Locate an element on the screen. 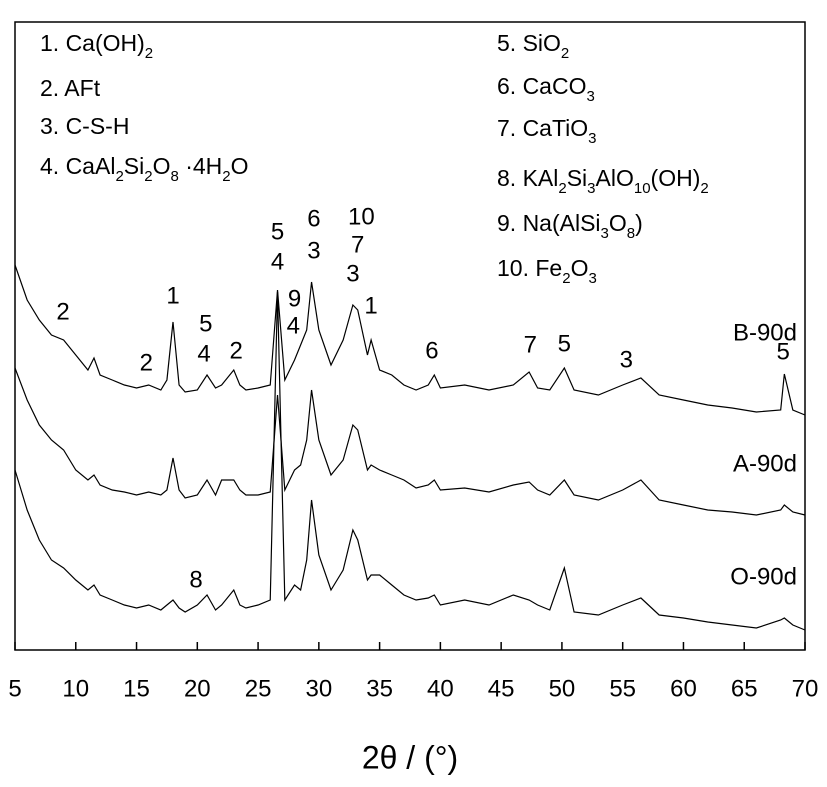 Image resolution: width=827 pixels, height=787 pixels. legend-text: 5. SiO is located at coordinates (529, 43).